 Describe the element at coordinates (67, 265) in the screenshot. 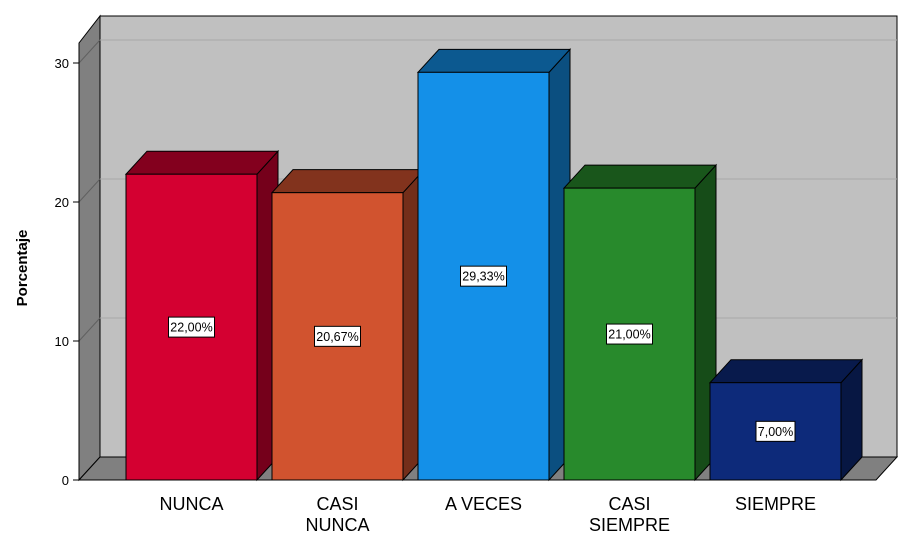

I see `y-axis: 0 10 20 30` at that location.